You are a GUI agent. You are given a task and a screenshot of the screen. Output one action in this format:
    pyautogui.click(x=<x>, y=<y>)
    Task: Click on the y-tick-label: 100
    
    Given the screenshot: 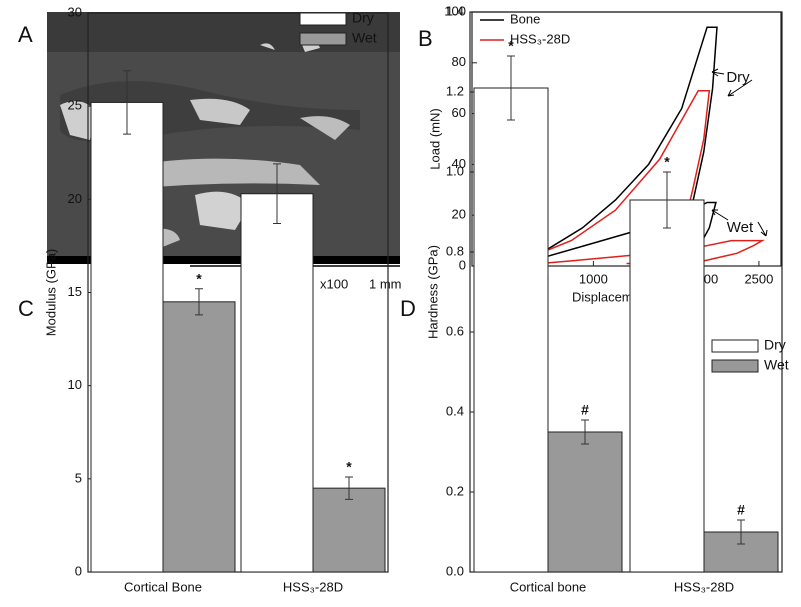 What is the action you would take?
    pyautogui.click(x=455, y=10)
    